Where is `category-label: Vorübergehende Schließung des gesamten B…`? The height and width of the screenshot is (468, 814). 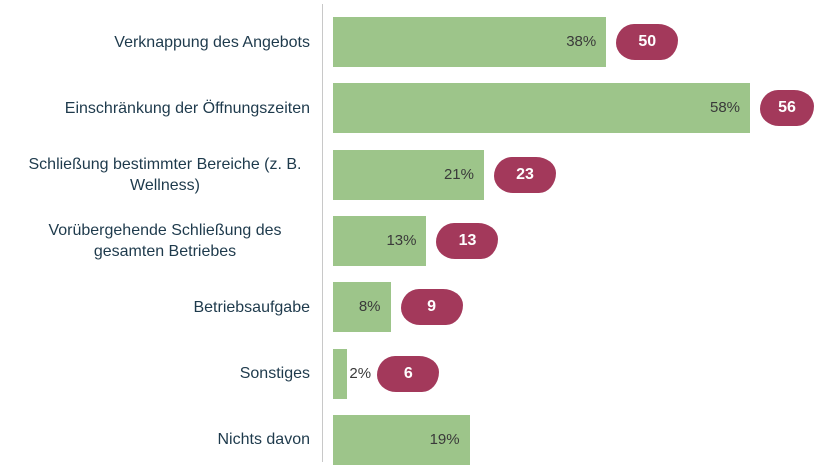
category-label: Vorübergehende Schließung des gesamten B… is located at coordinates (165, 241).